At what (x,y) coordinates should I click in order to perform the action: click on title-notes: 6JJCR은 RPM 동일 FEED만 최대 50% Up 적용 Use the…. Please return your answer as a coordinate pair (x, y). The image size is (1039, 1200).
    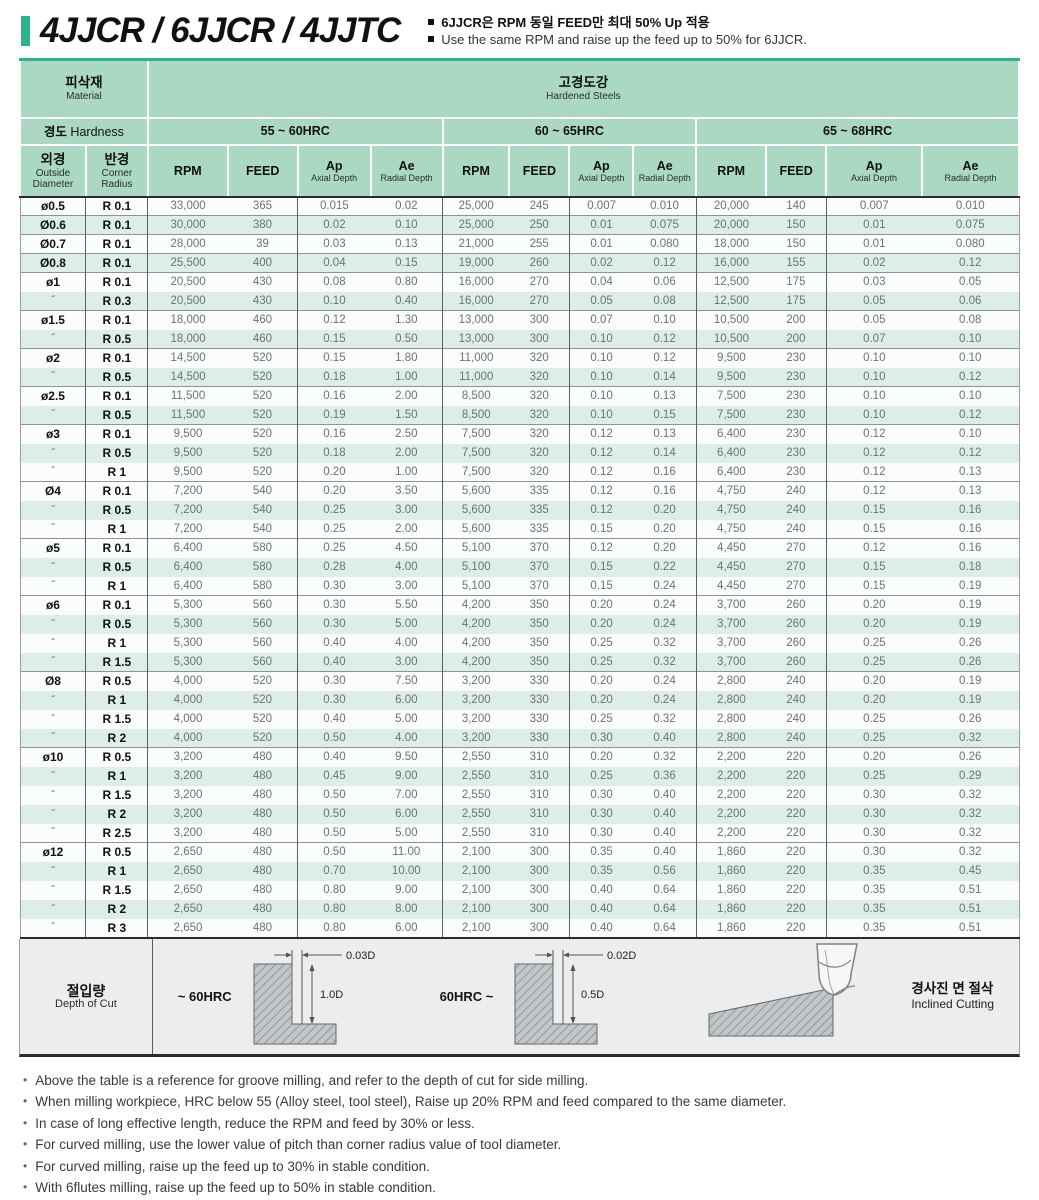
    Looking at the image, I should click on (617, 29).